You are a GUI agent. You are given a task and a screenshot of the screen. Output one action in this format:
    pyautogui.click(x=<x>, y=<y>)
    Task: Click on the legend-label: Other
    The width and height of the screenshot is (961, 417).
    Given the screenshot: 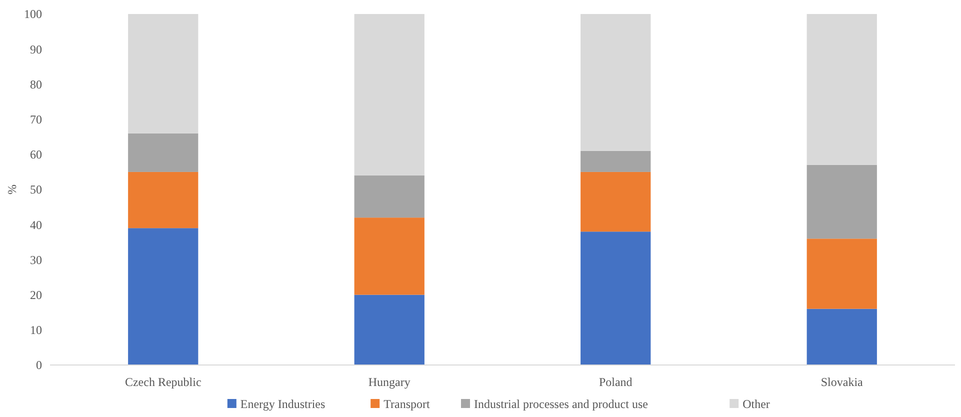 What is the action you would take?
    pyautogui.click(x=756, y=404)
    